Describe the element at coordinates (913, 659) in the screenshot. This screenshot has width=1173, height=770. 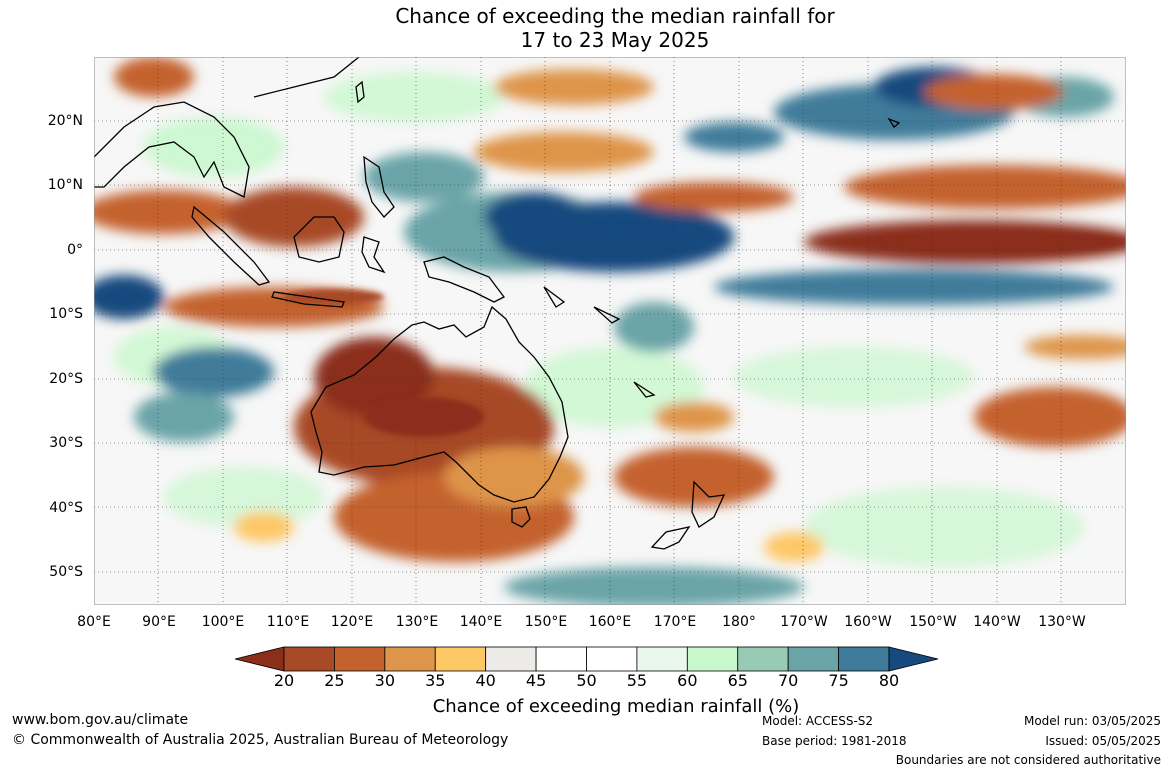
I see `colorbar-over-arrow` at that location.